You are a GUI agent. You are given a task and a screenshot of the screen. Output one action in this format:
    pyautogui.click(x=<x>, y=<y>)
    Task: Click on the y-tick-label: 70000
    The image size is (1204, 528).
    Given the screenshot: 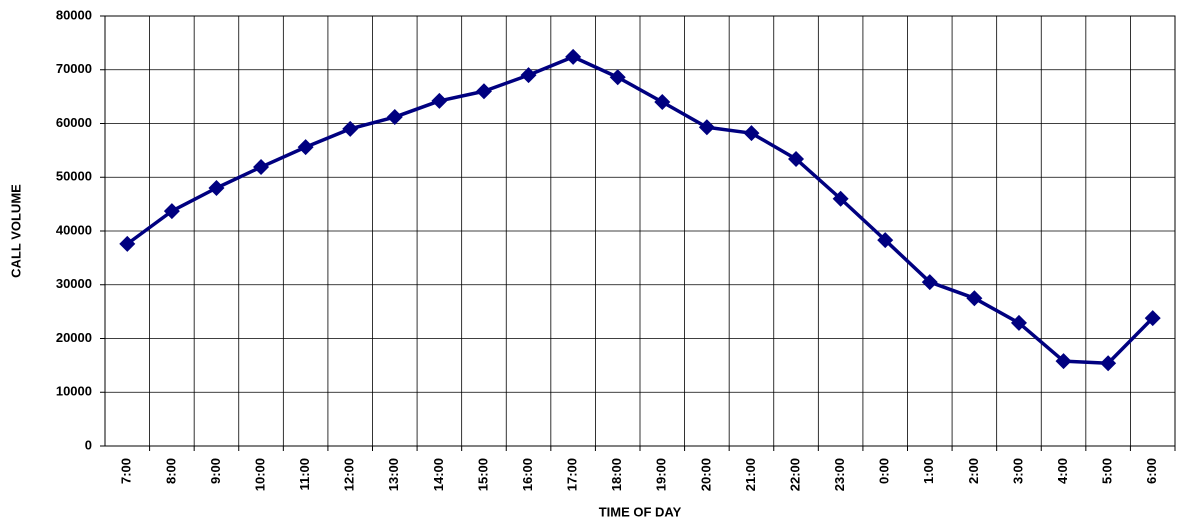 What is the action you would take?
    pyautogui.click(x=74, y=68)
    